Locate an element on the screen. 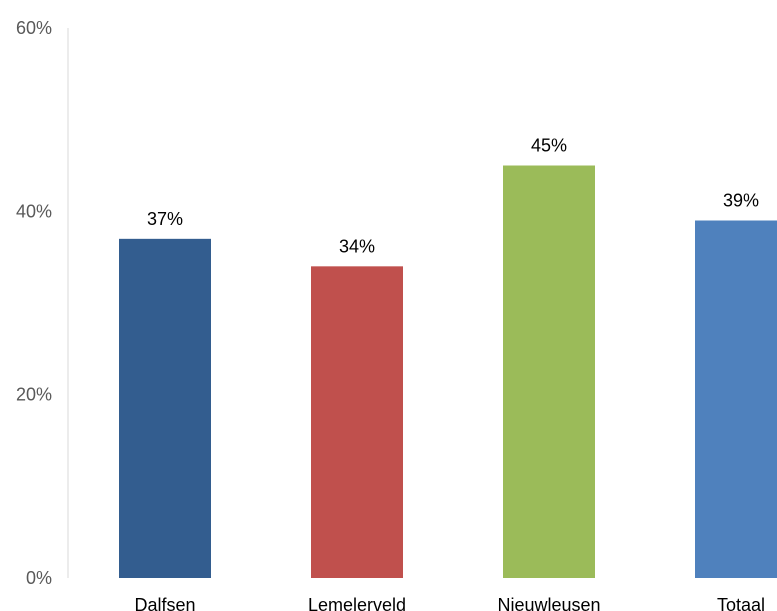 The height and width of the screenshot is (611, 777). data-label: 37% is located at coordinates (165, 219).